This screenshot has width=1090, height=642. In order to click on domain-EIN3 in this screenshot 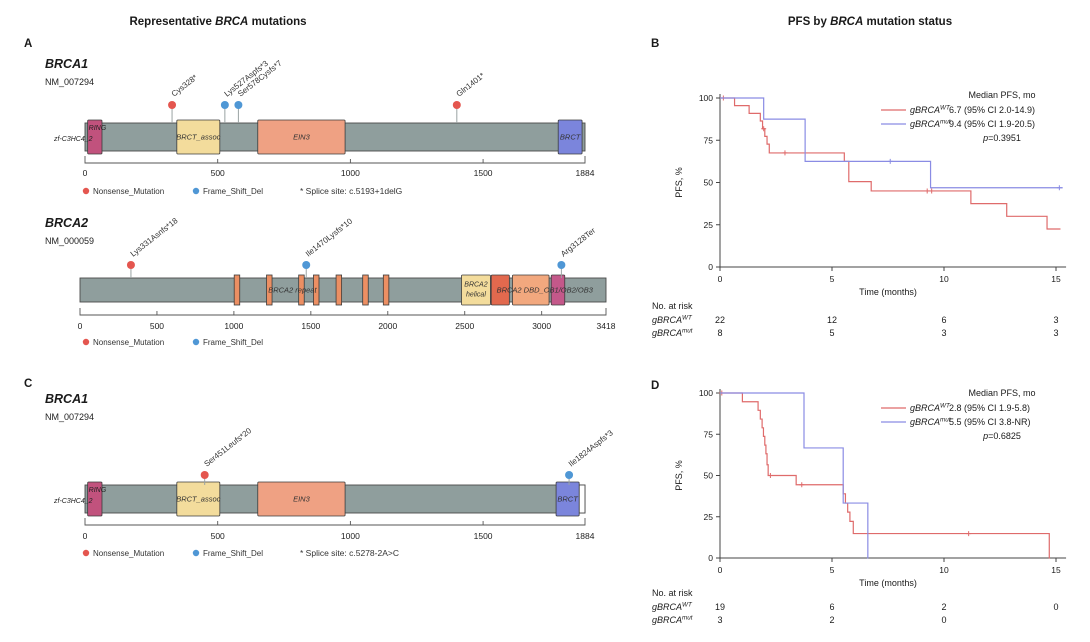, I will do `click(301, 499)`.